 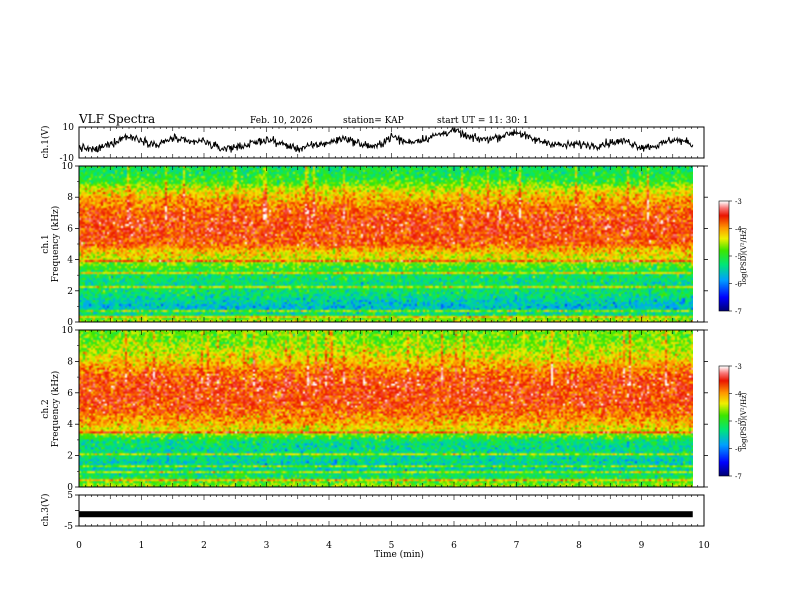 What do you see at coordinates (116, 119) in the screenshot?
I see `figure-title: VLF Spectra` at bounding box center [116, 119].